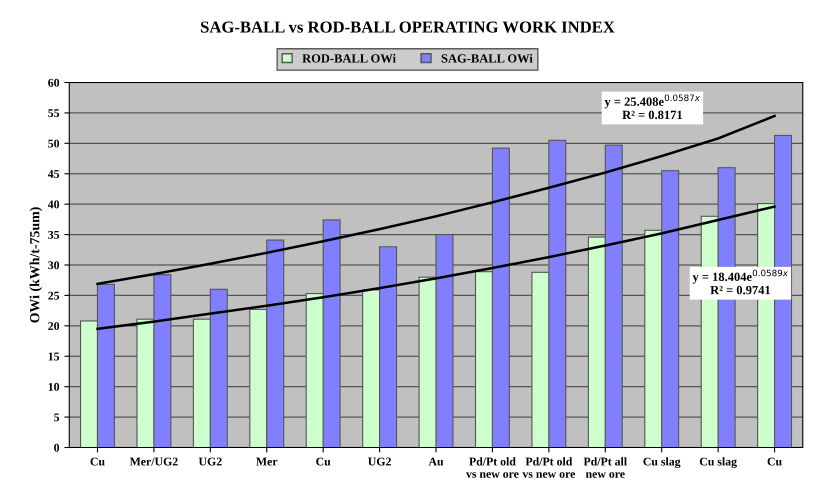  Describe the element at coordinates (54, 204) in the screenshot. I see `y-tick-label: 40` at that location.